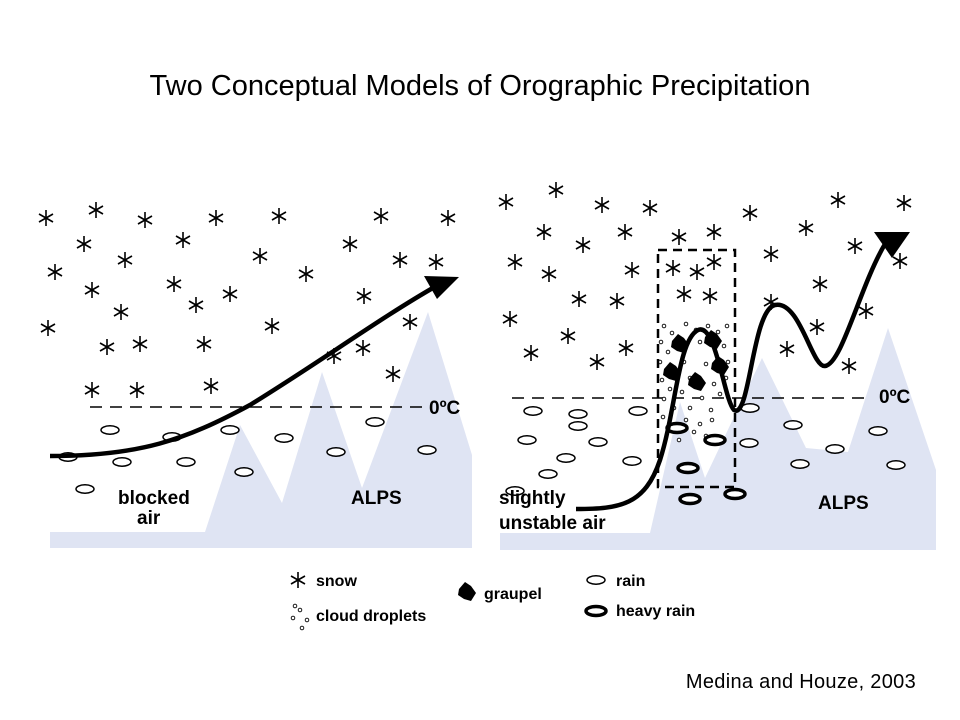 Image resolution: width=960 pixels, height=720 pixels. What do you see at coordinates (336, 581) in the screenshot?
I see `legend-label-snow: snow` at bounding box center [336, 581].